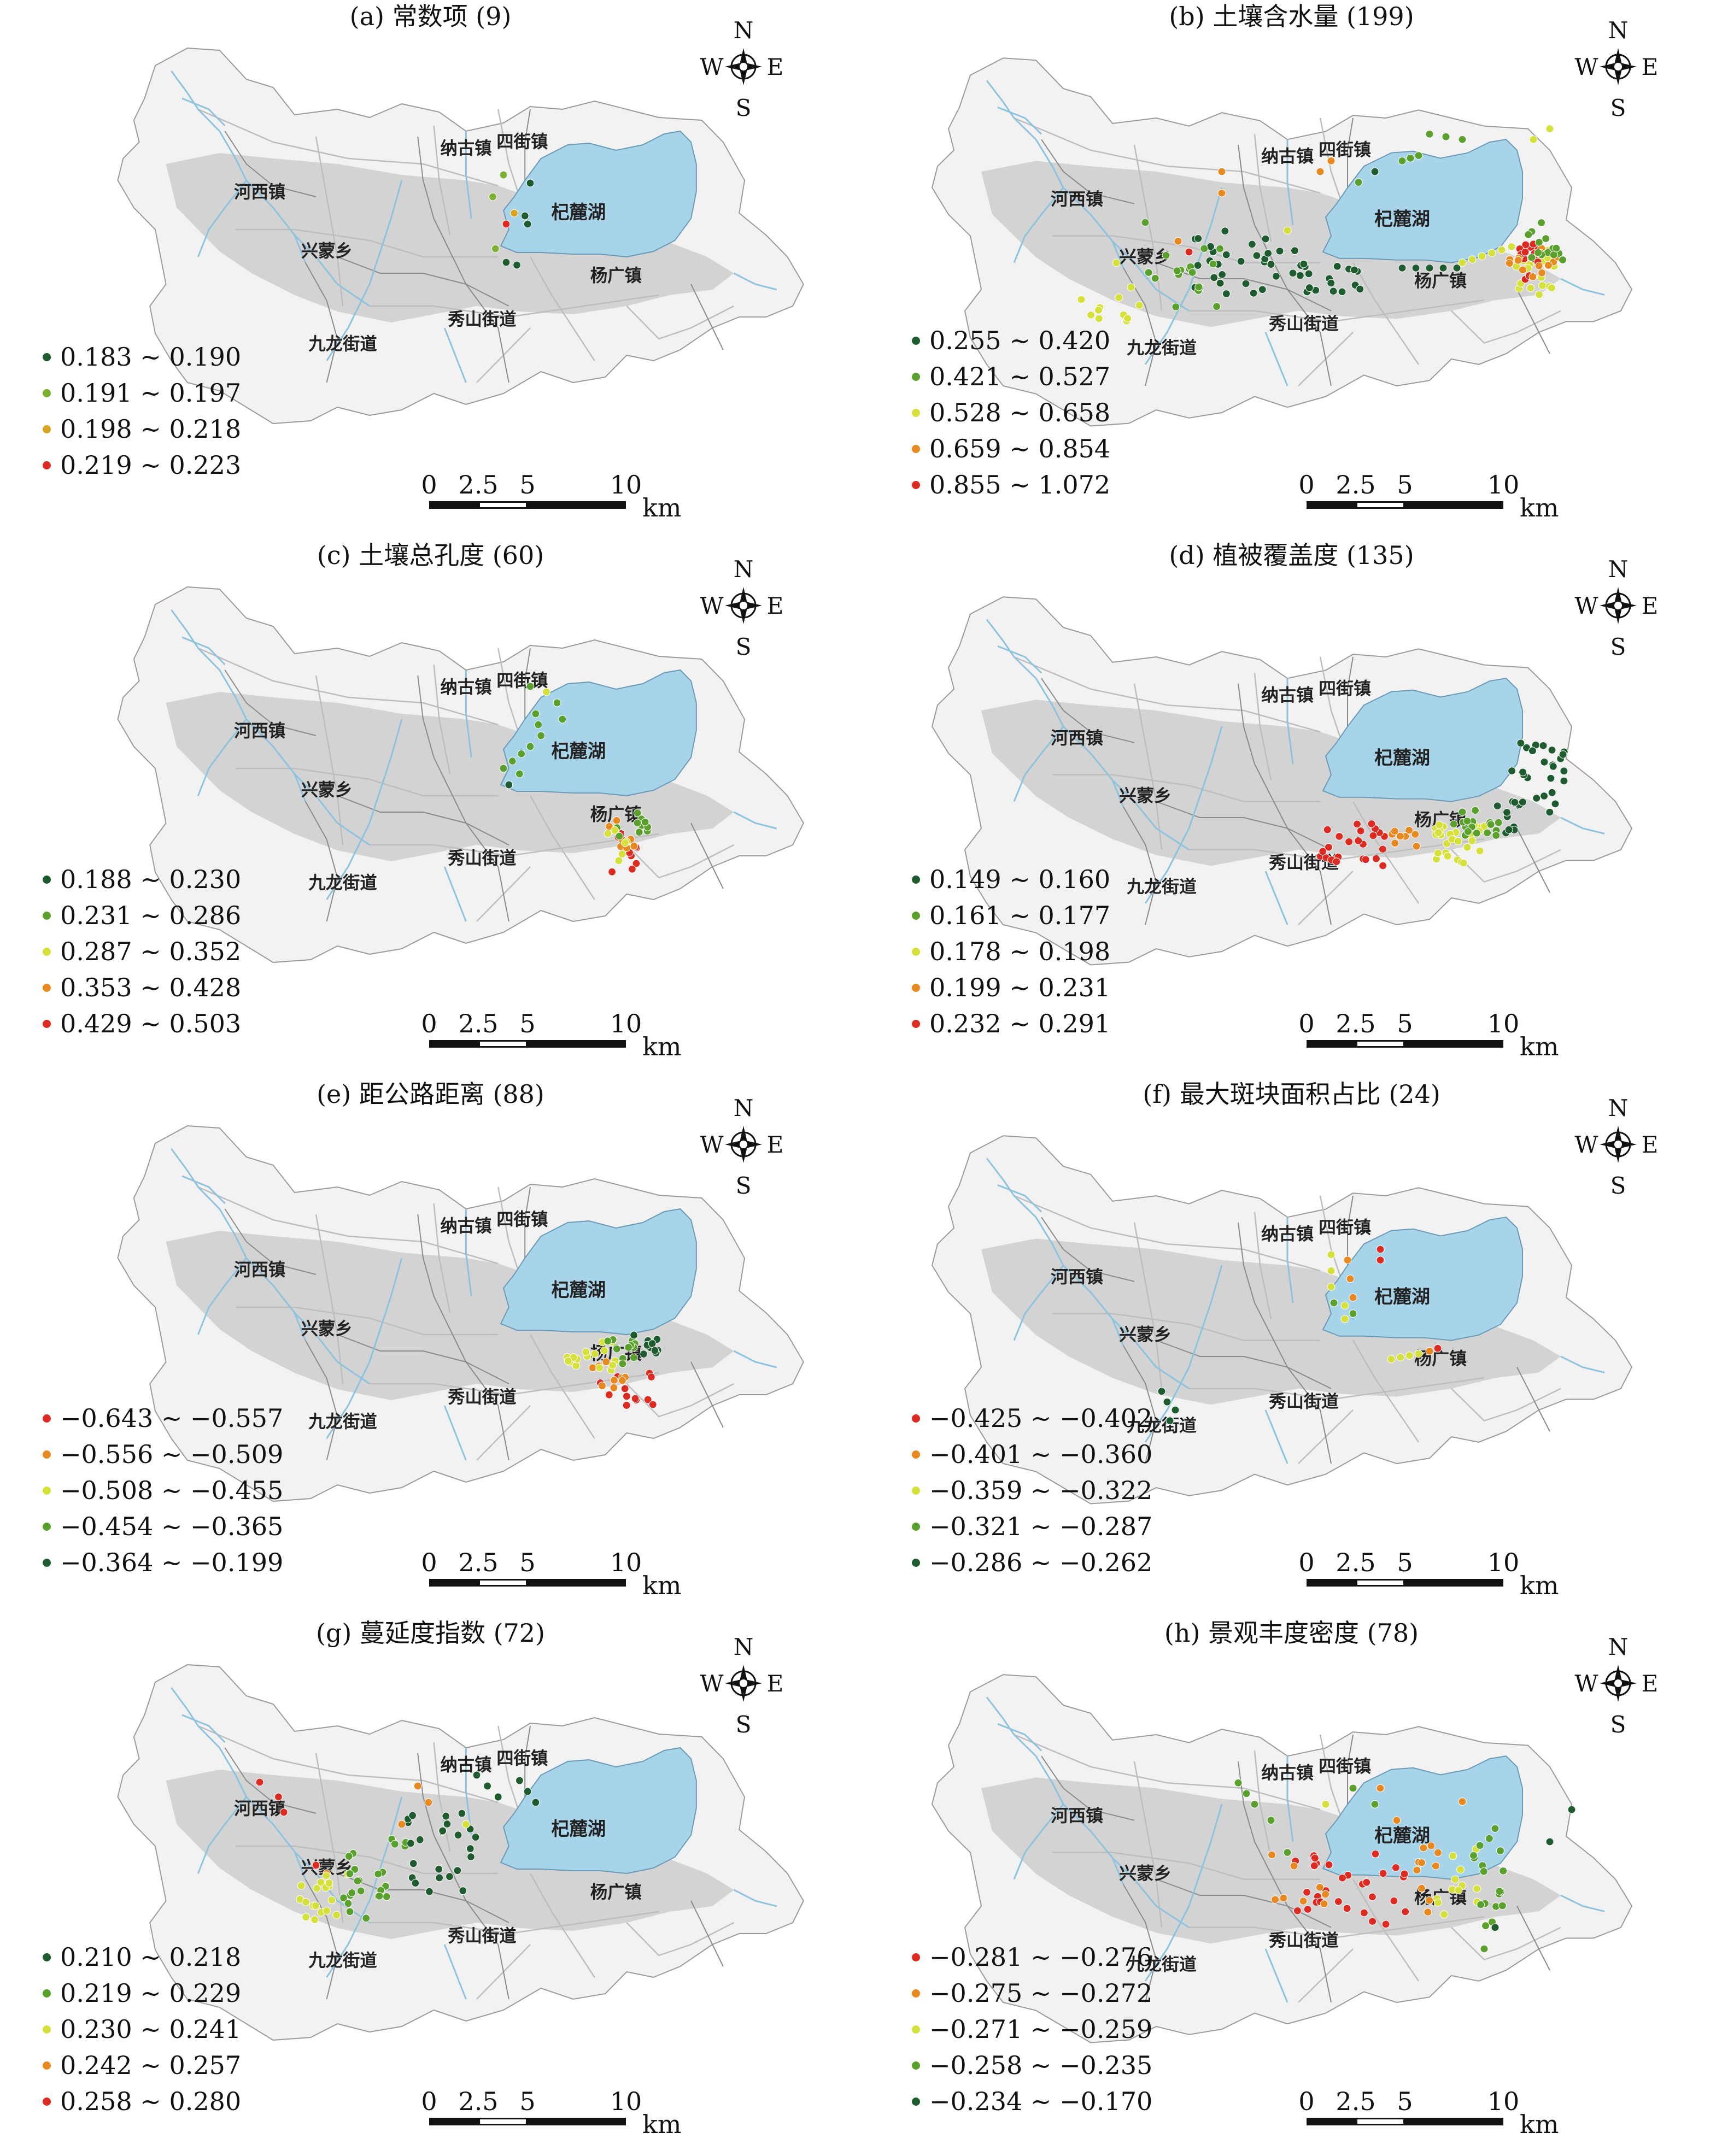 Image resolution: width=1722 pixels, height=2156 pixels. I want to click on legend-label: 0.353 ~ 0.428, so click(151, 987).